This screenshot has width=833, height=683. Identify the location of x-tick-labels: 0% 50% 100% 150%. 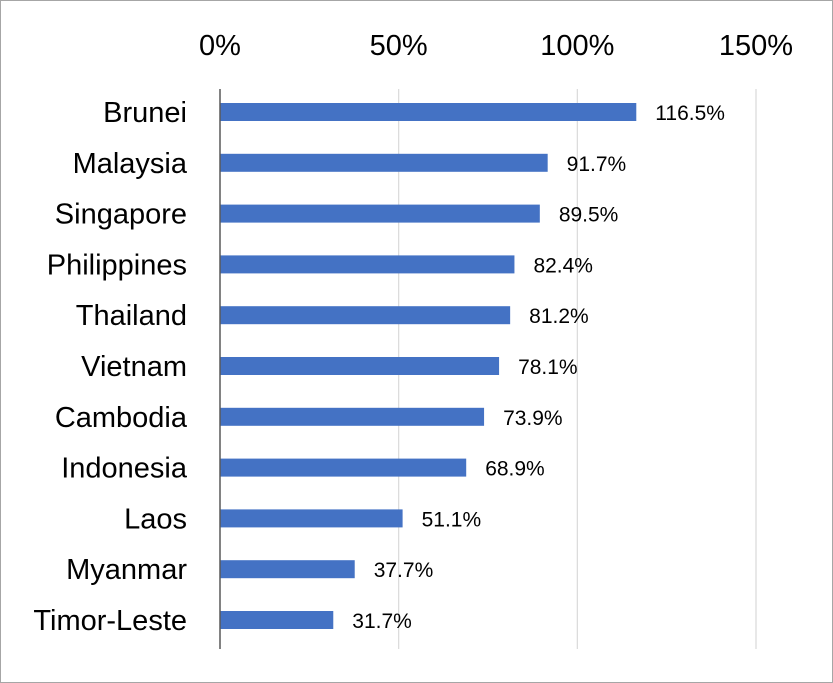
(496, 46).